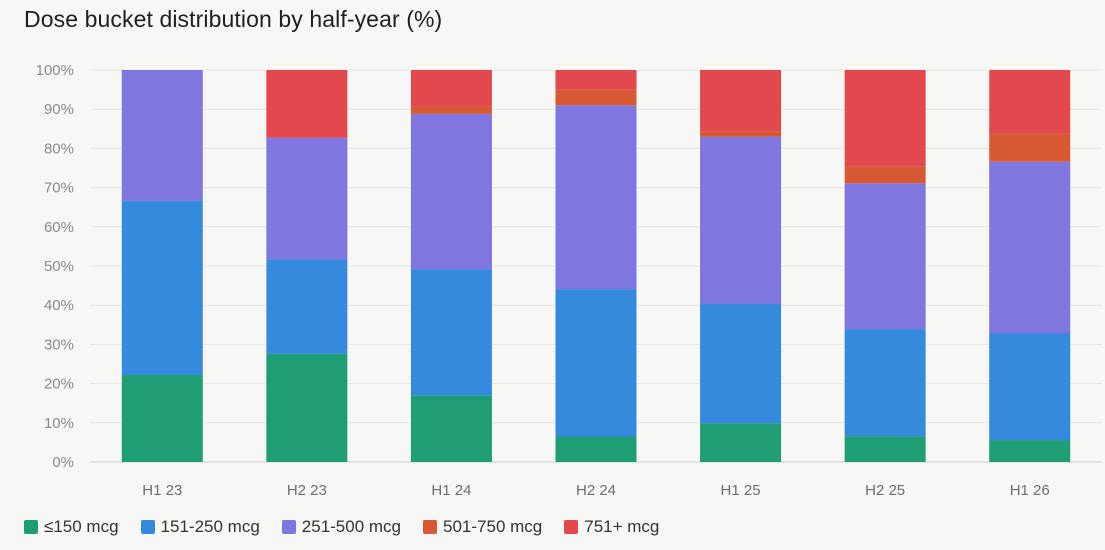 The image size is (1105, 550). I want to click on legend-label: 251-500 mcg, so click(351, 526).